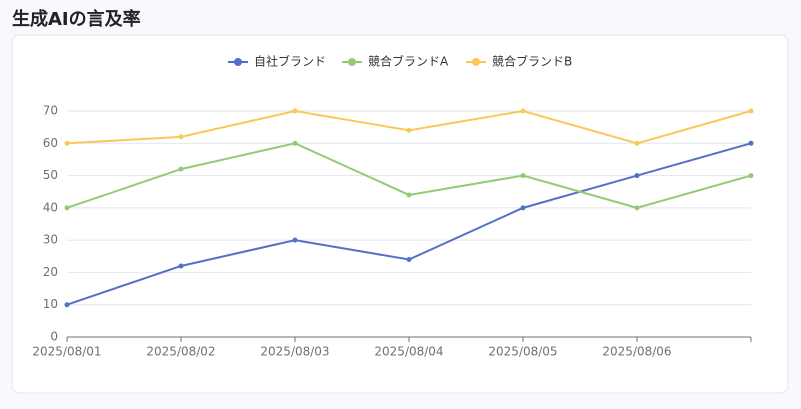 The image size is (801, 409). Describe the element at coordinates (294, 352) in the screenshot. I see `x-tick-label: 2025/08/03` at that location.